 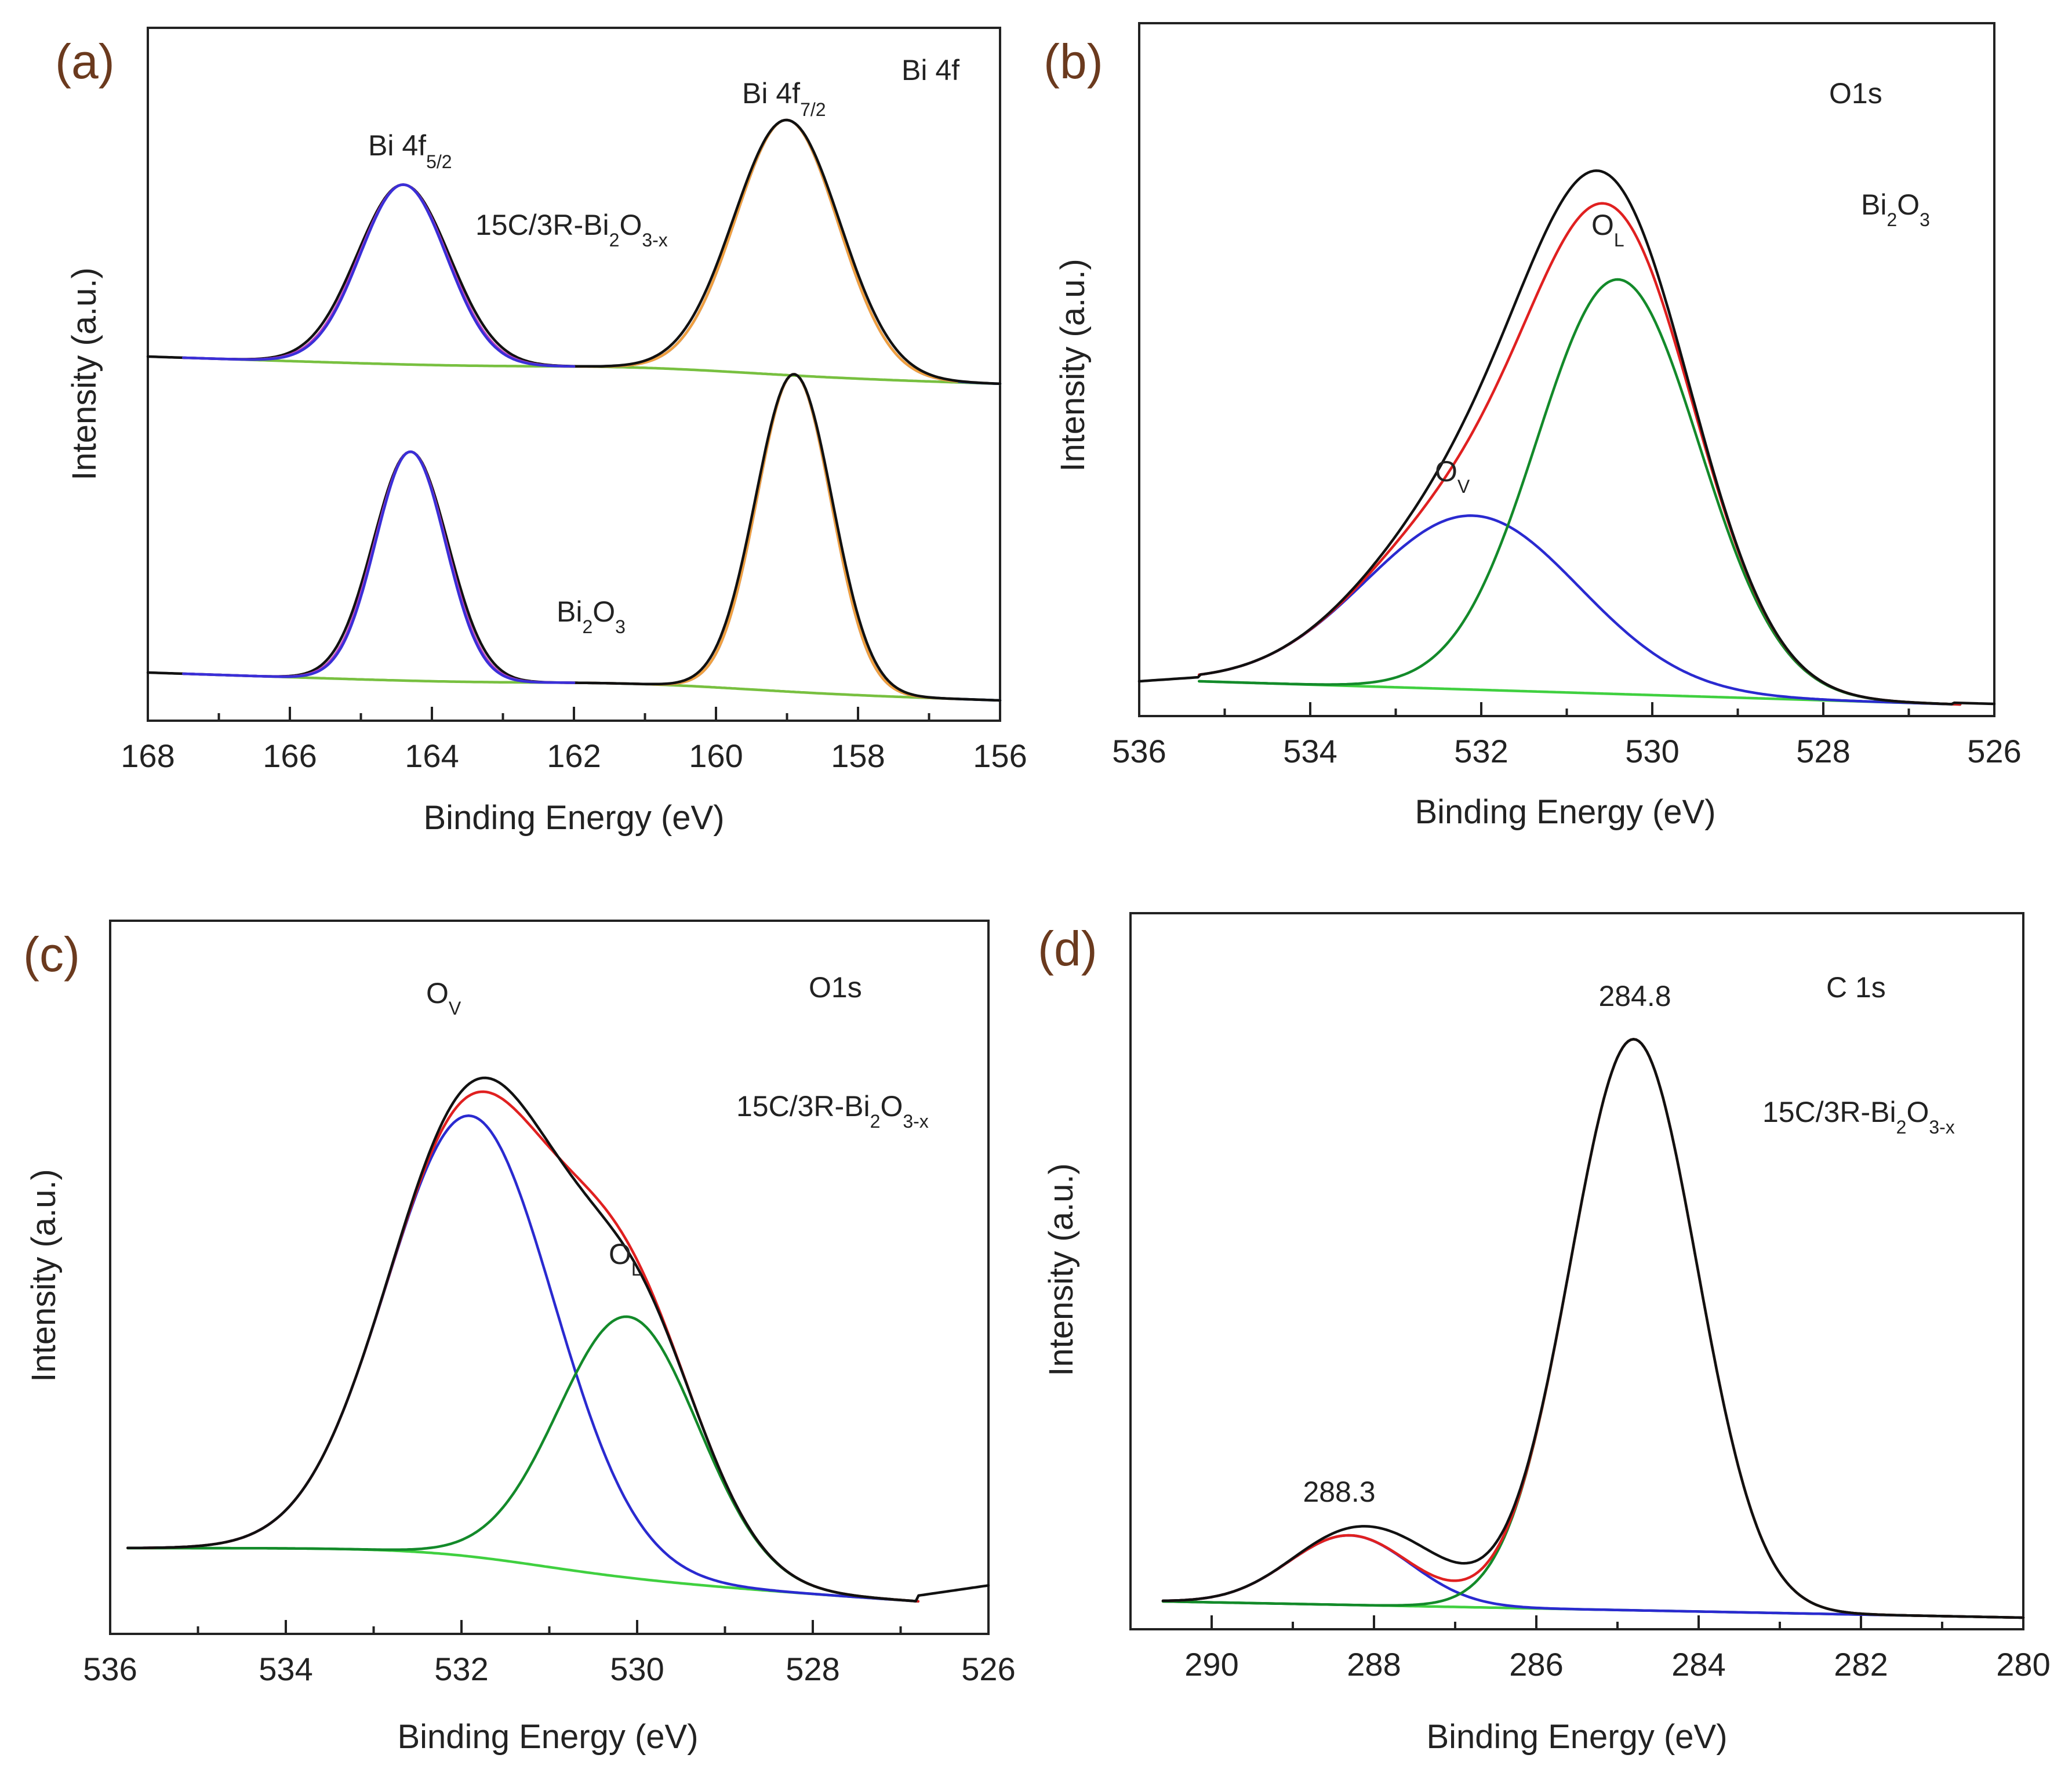 I want to click on b-x-tick-label-532: 532, so click(x=1481, y=751).